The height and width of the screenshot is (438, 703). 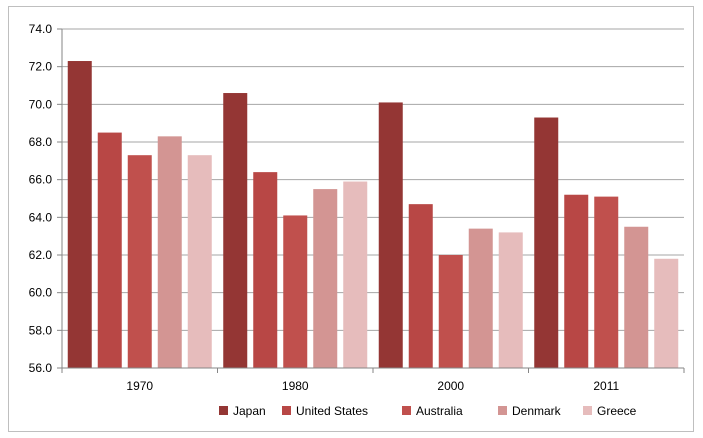 I want to click on bar-australia-2000, so click(x=450, y=311).